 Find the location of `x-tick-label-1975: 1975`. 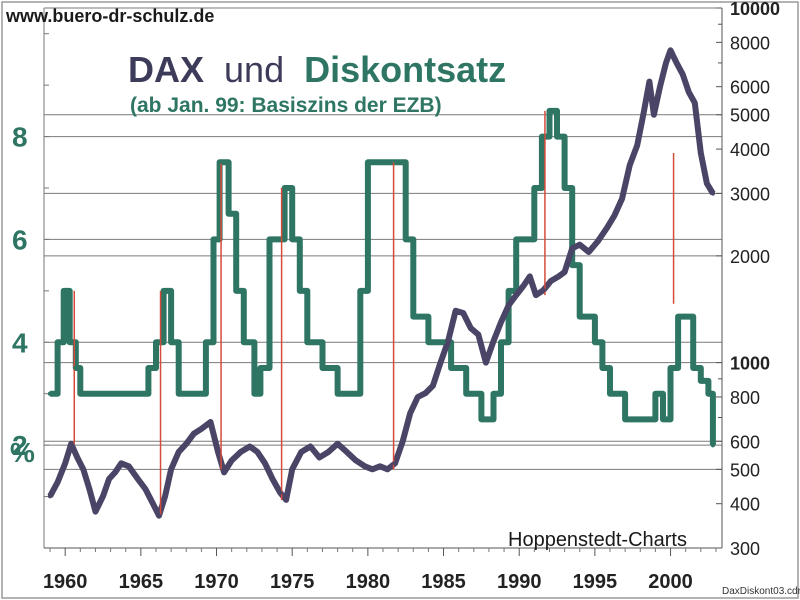

x-tick-label-1975: 1975 is located at coordinates (292, 582).